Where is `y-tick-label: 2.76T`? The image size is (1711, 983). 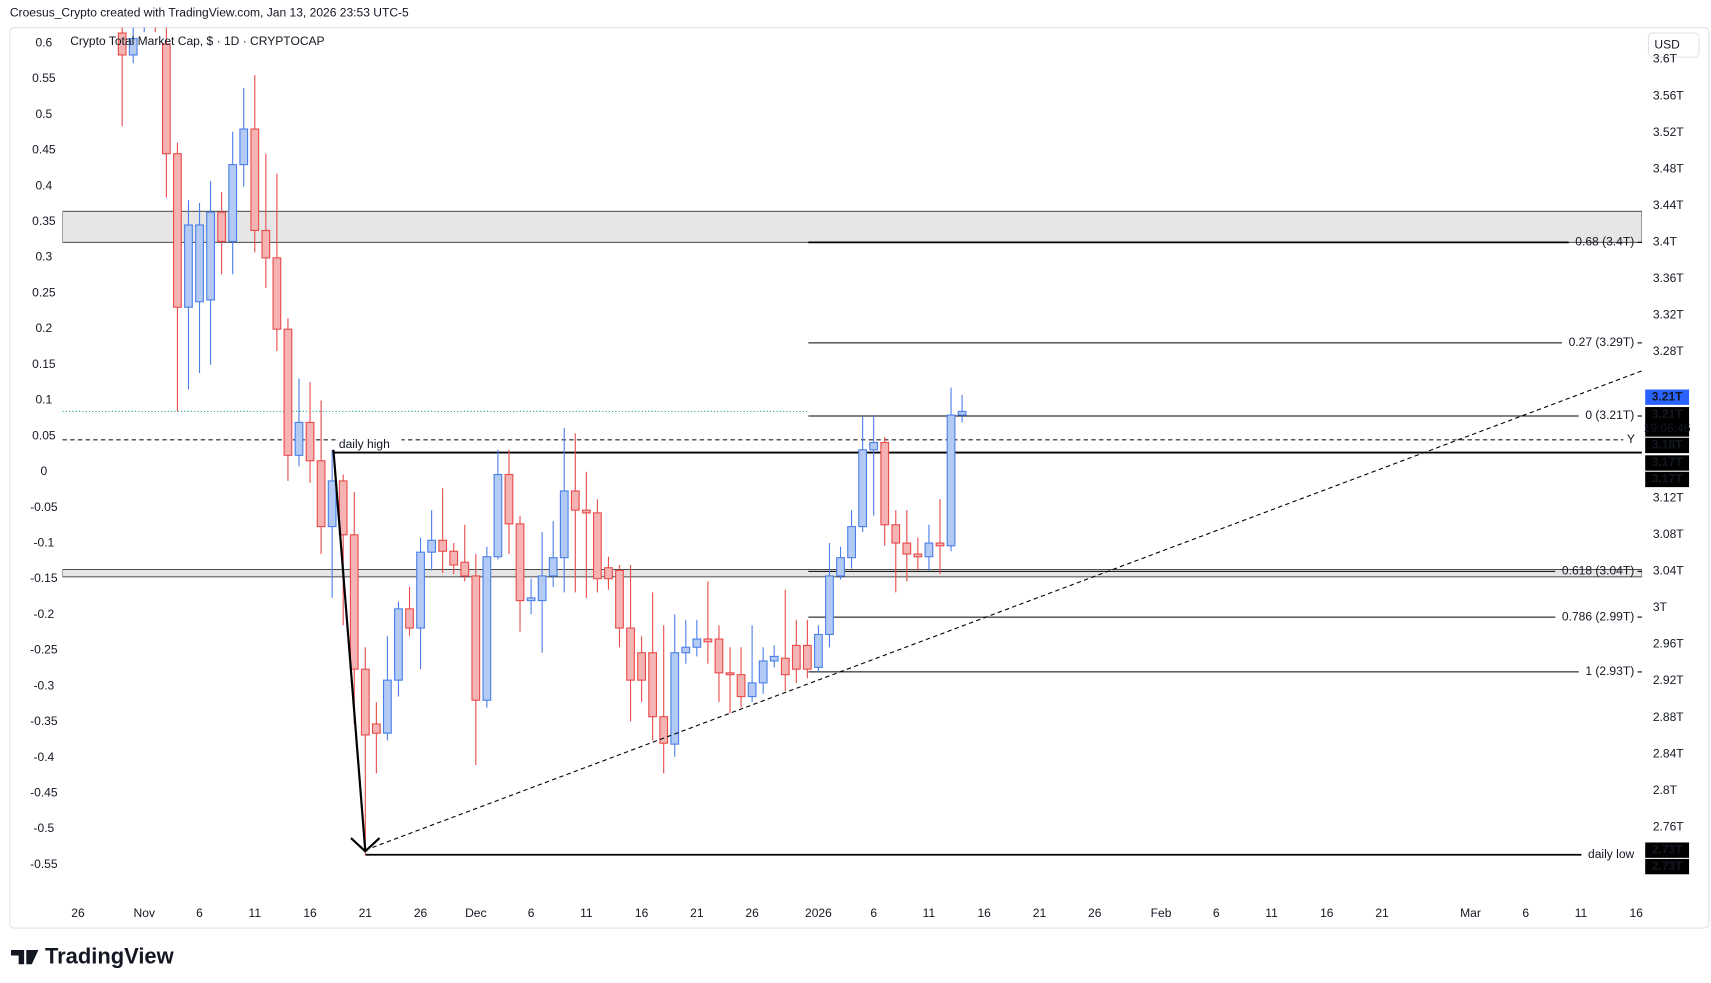 y-tick-label: 2.76T is located at coordinates (1668, 826).